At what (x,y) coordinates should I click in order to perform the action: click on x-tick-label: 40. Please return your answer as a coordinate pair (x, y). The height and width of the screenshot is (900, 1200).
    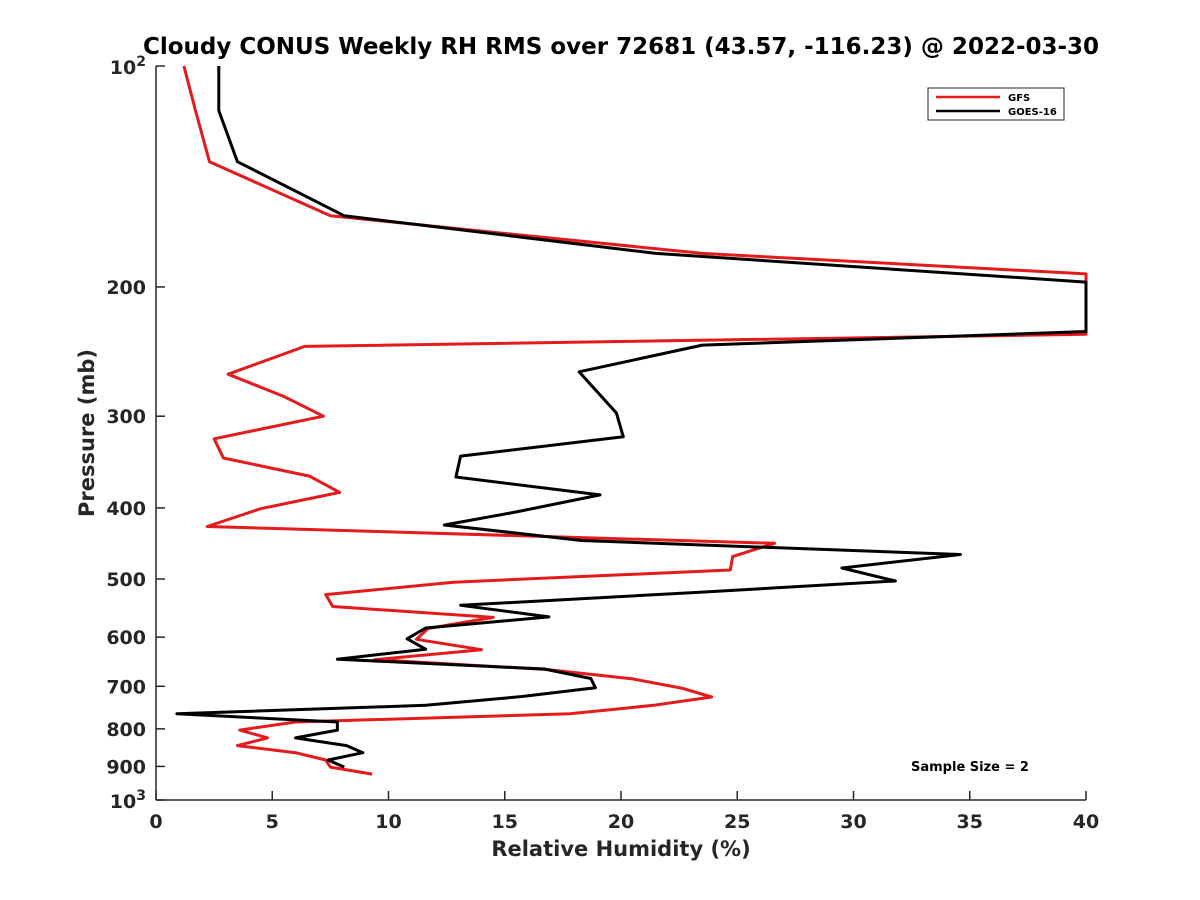
    Looking at the image, I should click on (1086, 822).